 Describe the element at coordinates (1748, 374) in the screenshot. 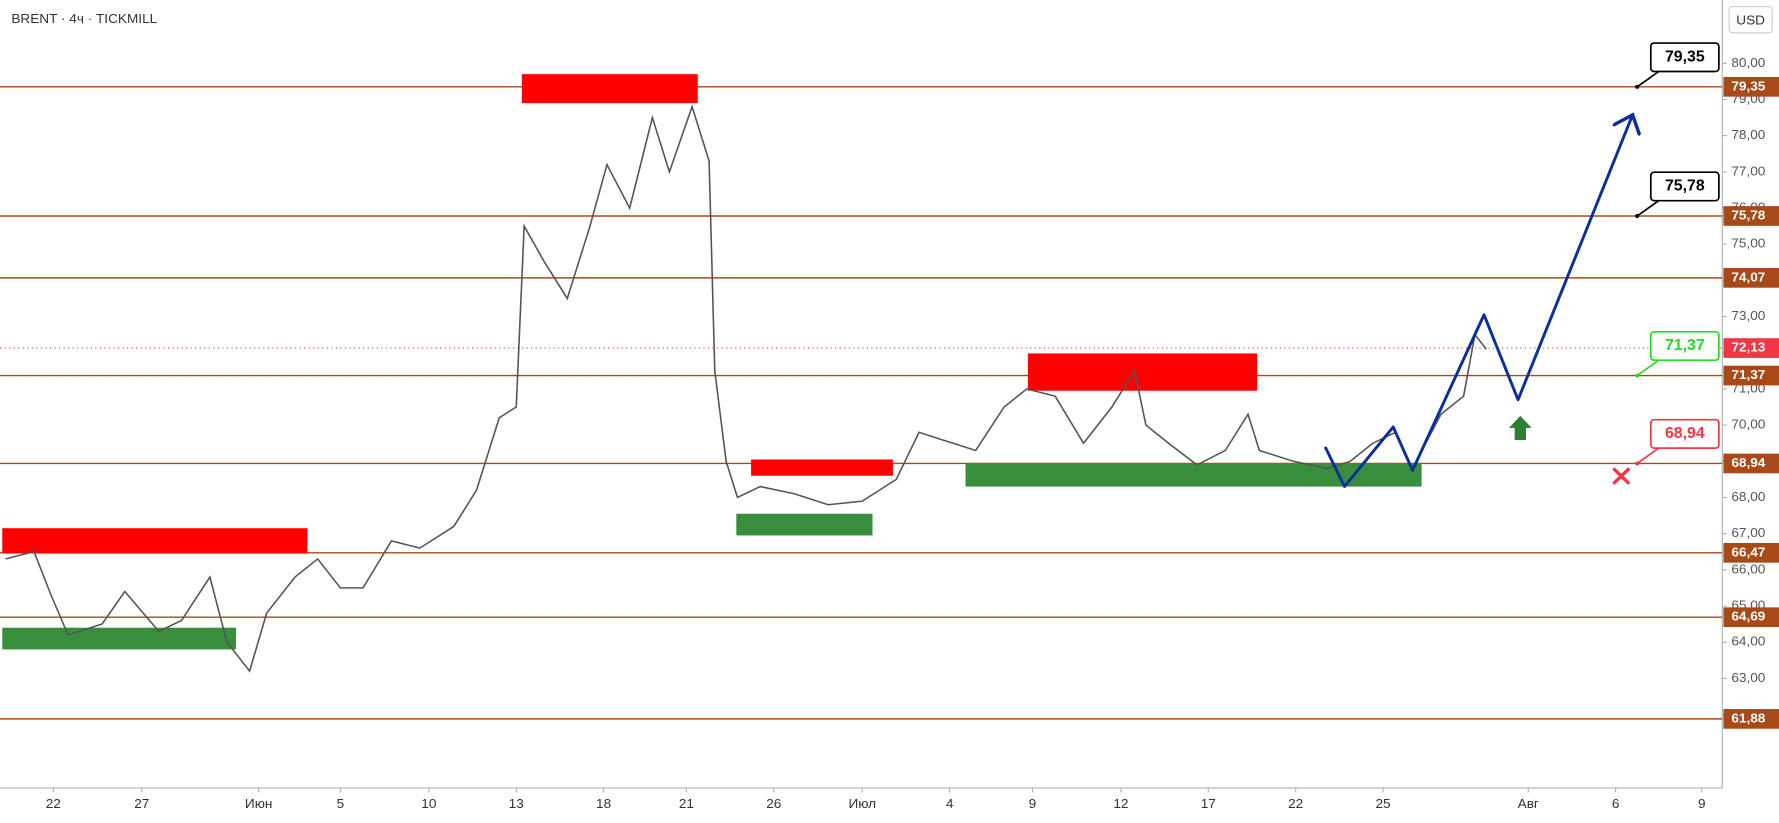

I see `level-label: 71,37` at that location.